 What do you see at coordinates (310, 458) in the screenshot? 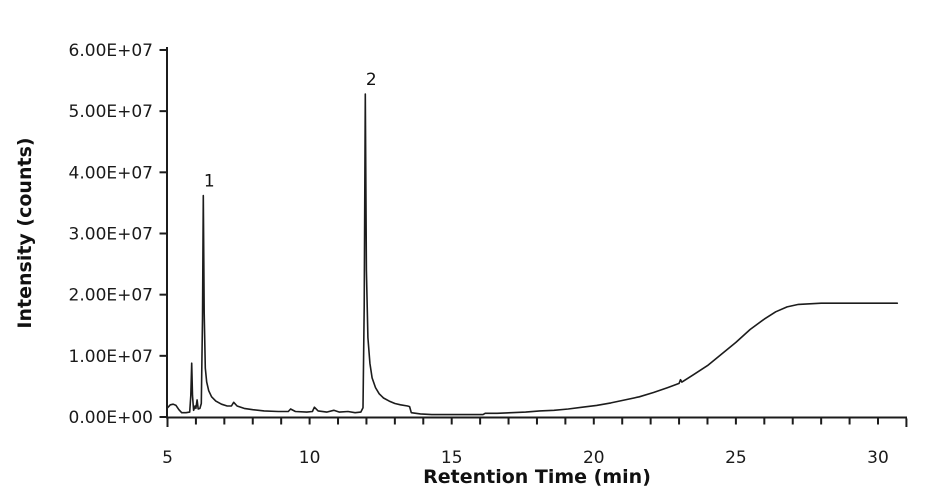
I see `x-tick-label: 10` at bounding box center [310, 458].